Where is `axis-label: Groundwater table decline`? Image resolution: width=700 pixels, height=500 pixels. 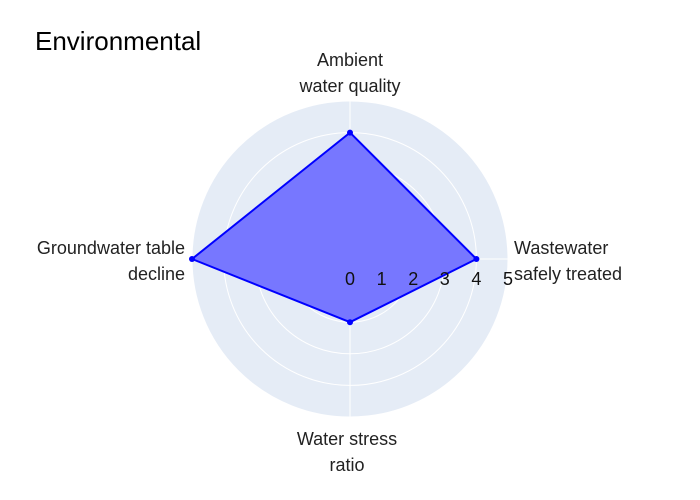
axis-label: Groundwater table decline is located at coordinates (111, 261).